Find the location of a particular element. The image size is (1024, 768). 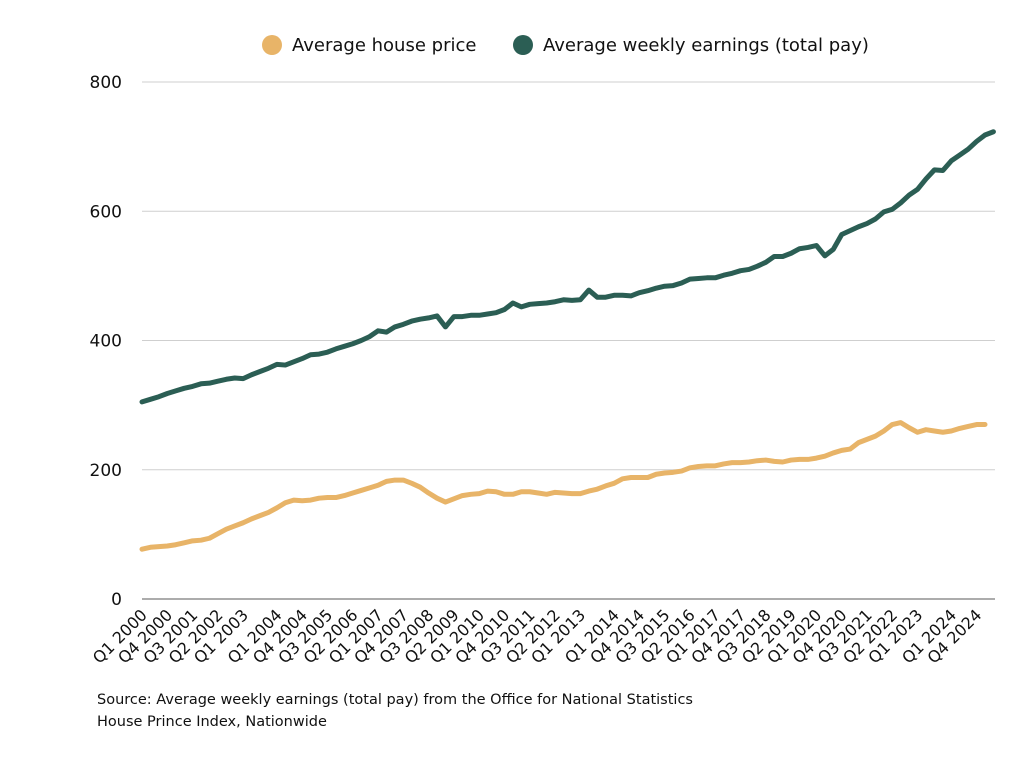

y-tick-label: 200 is located at coordinates (106, 471).